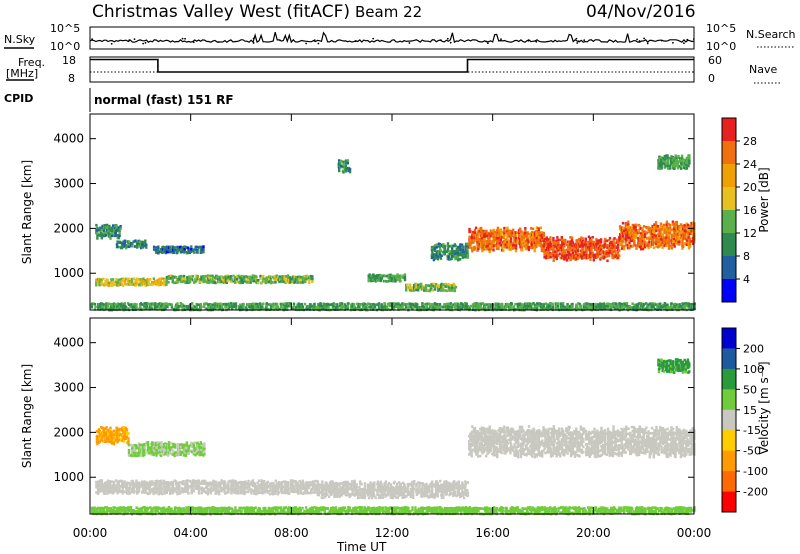  I want to click on freq-series, so click(392, 65).